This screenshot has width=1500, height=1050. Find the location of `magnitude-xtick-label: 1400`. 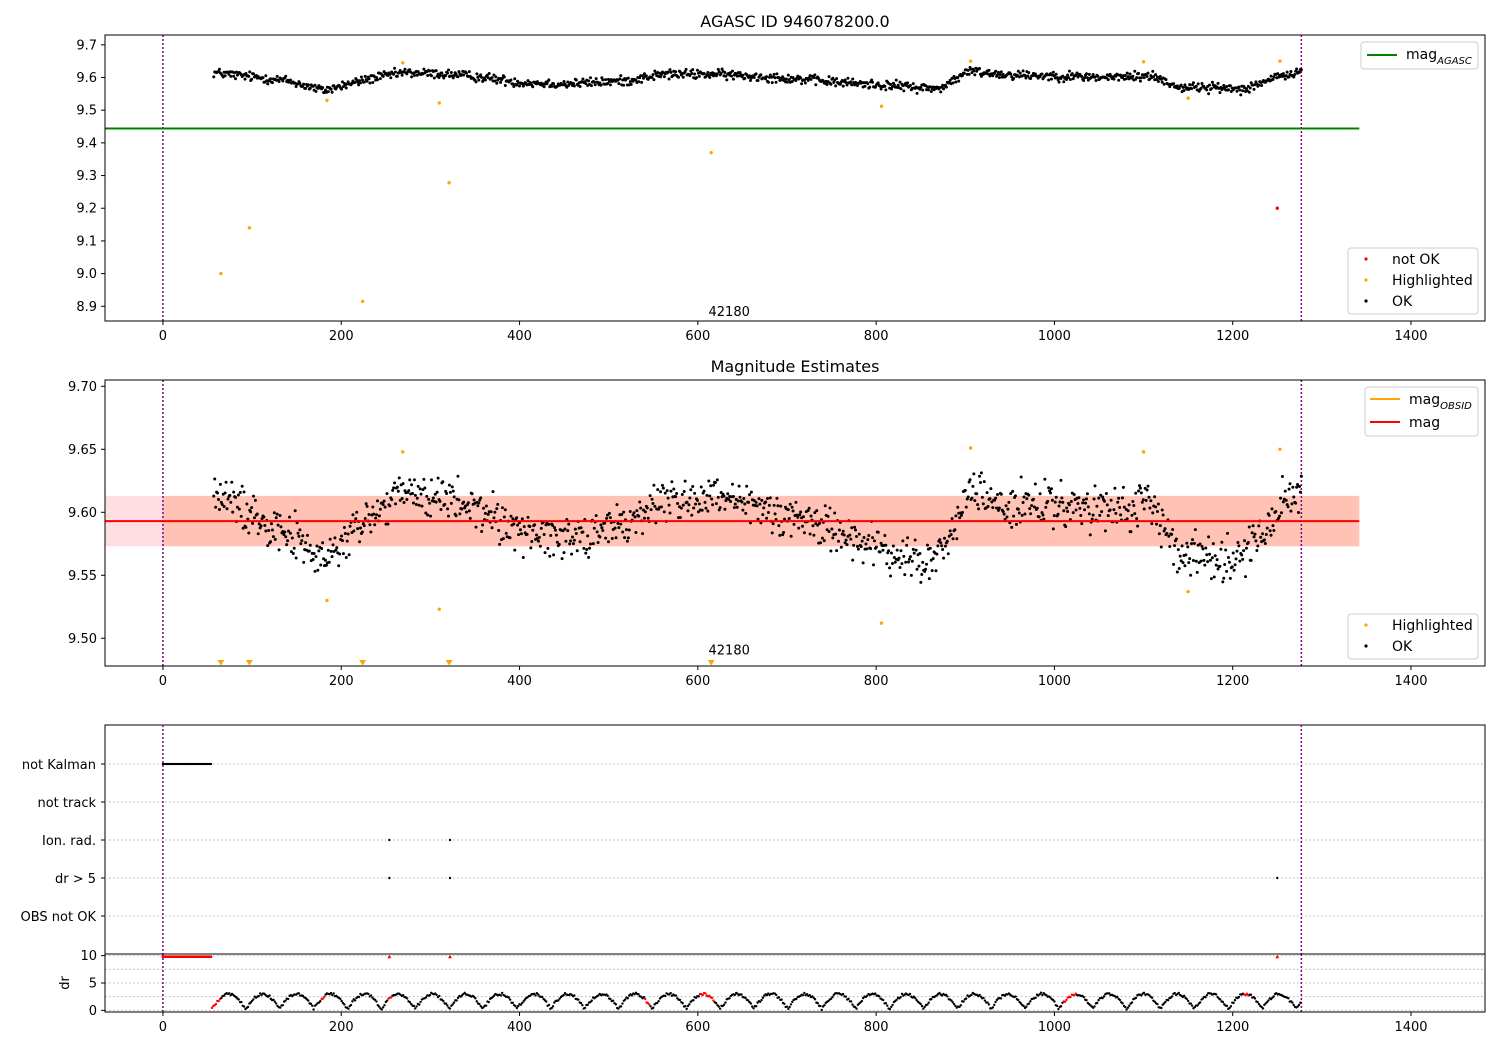

magnitude-xtick-label: 1400 is located at coordinates (1410, 681).